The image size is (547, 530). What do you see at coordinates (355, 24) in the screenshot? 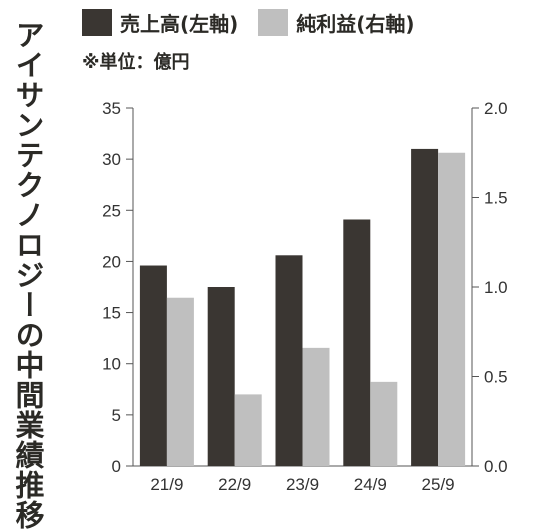
I see `legend-label-net-income: 純利益(右軸)` at bounding box center [355, 24].